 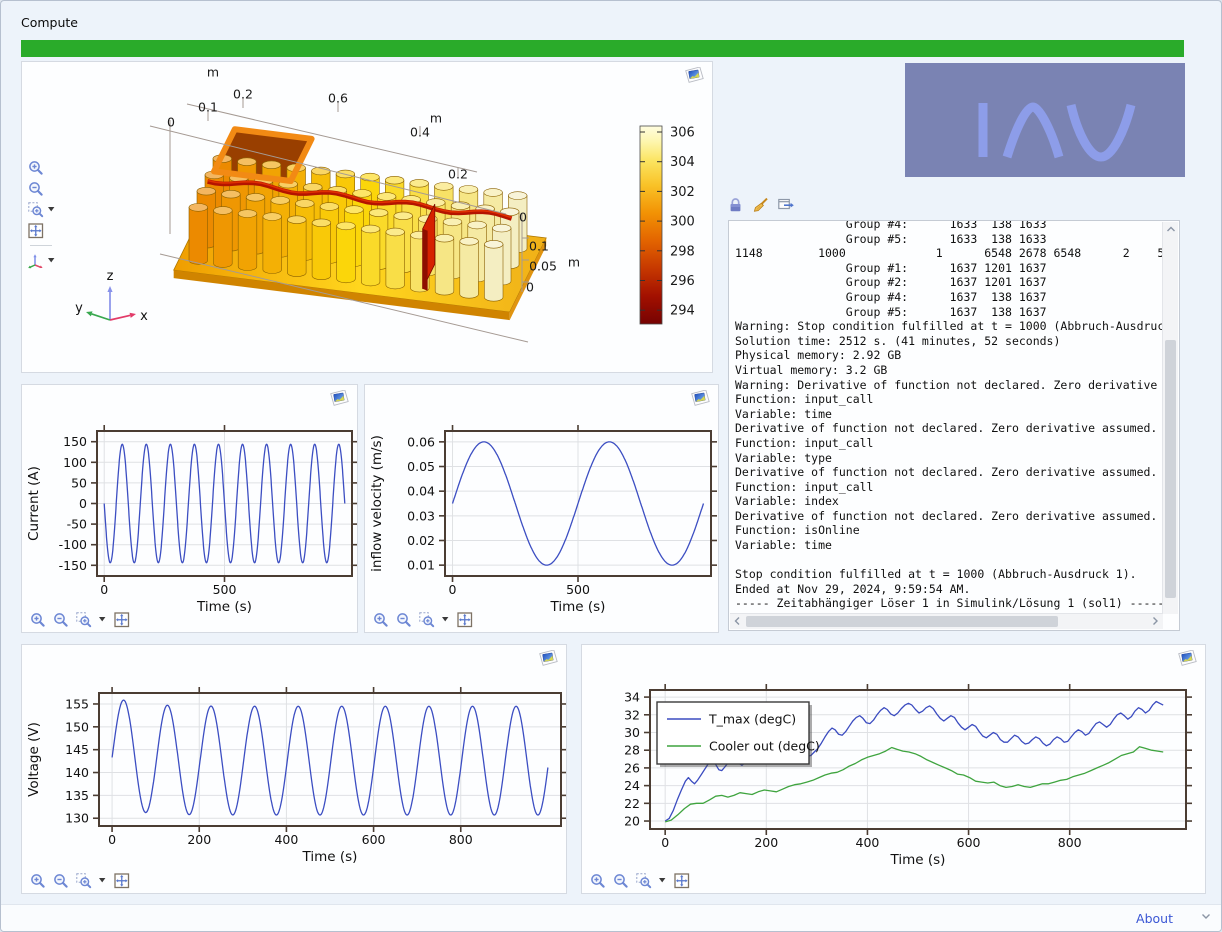 What do you see at coordinates (682, 222) in the screenshot?
I see `svg-text: 300` at bounding box center [682, 222].